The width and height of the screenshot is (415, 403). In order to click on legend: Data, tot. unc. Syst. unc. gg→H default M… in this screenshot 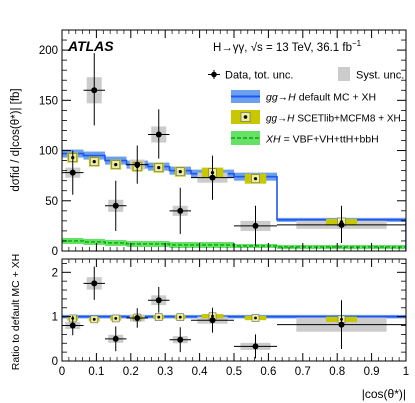, I will do `click(306, 106)`.